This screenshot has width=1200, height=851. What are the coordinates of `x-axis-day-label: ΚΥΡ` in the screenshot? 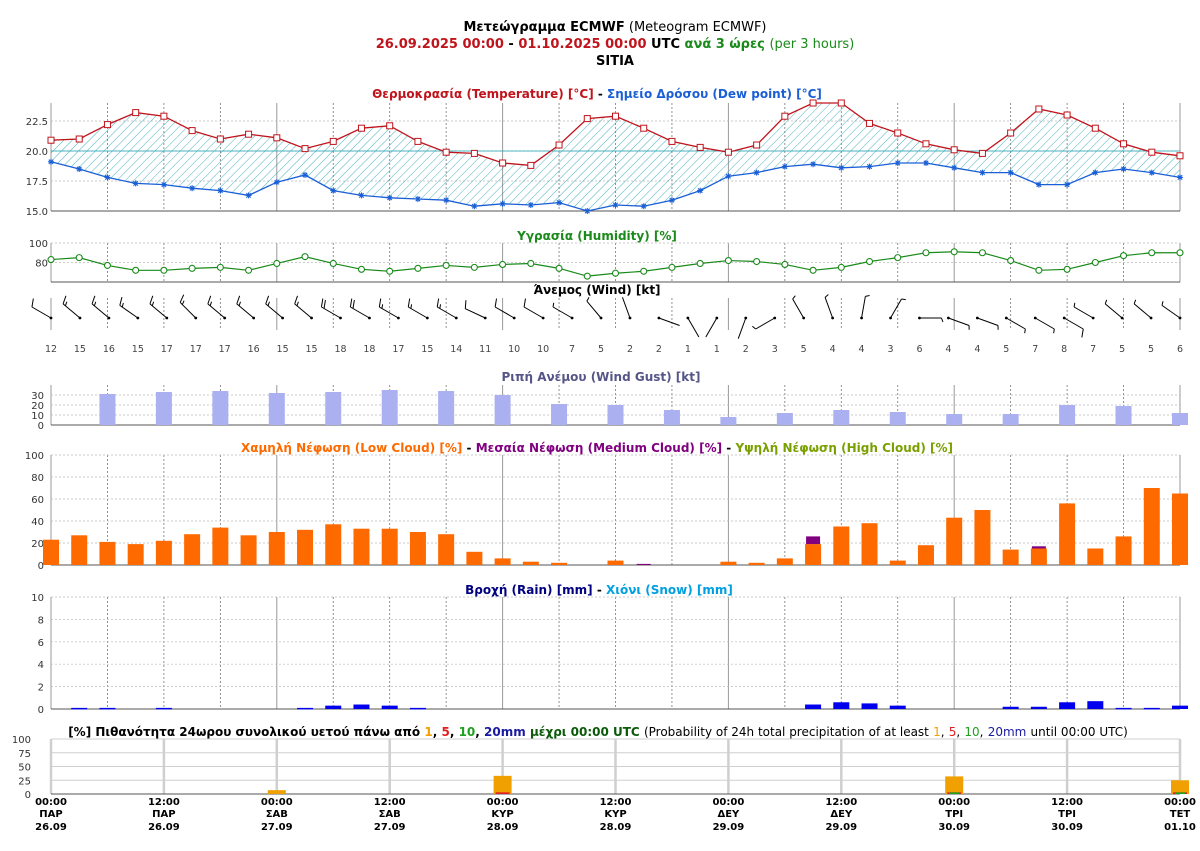 It's located at (615, 814).